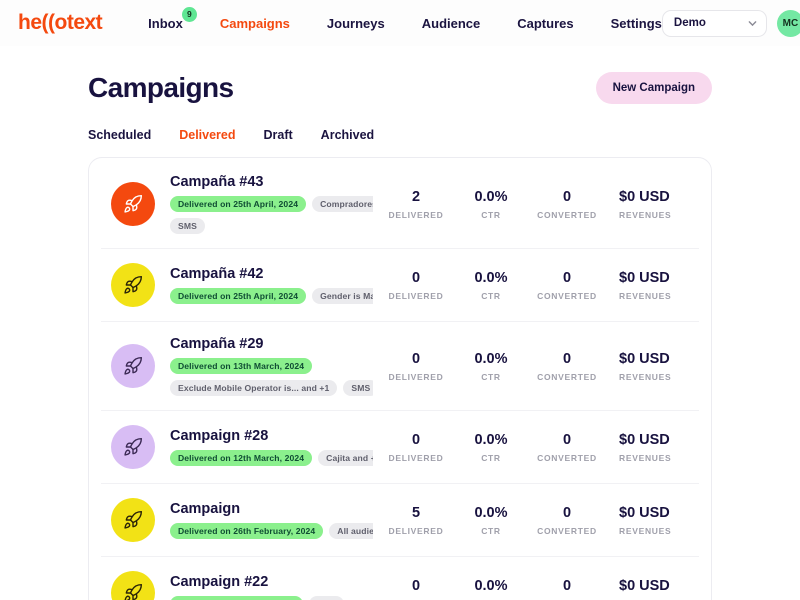  I want to click on stat-delivered-value: 2, so click(416, 196).